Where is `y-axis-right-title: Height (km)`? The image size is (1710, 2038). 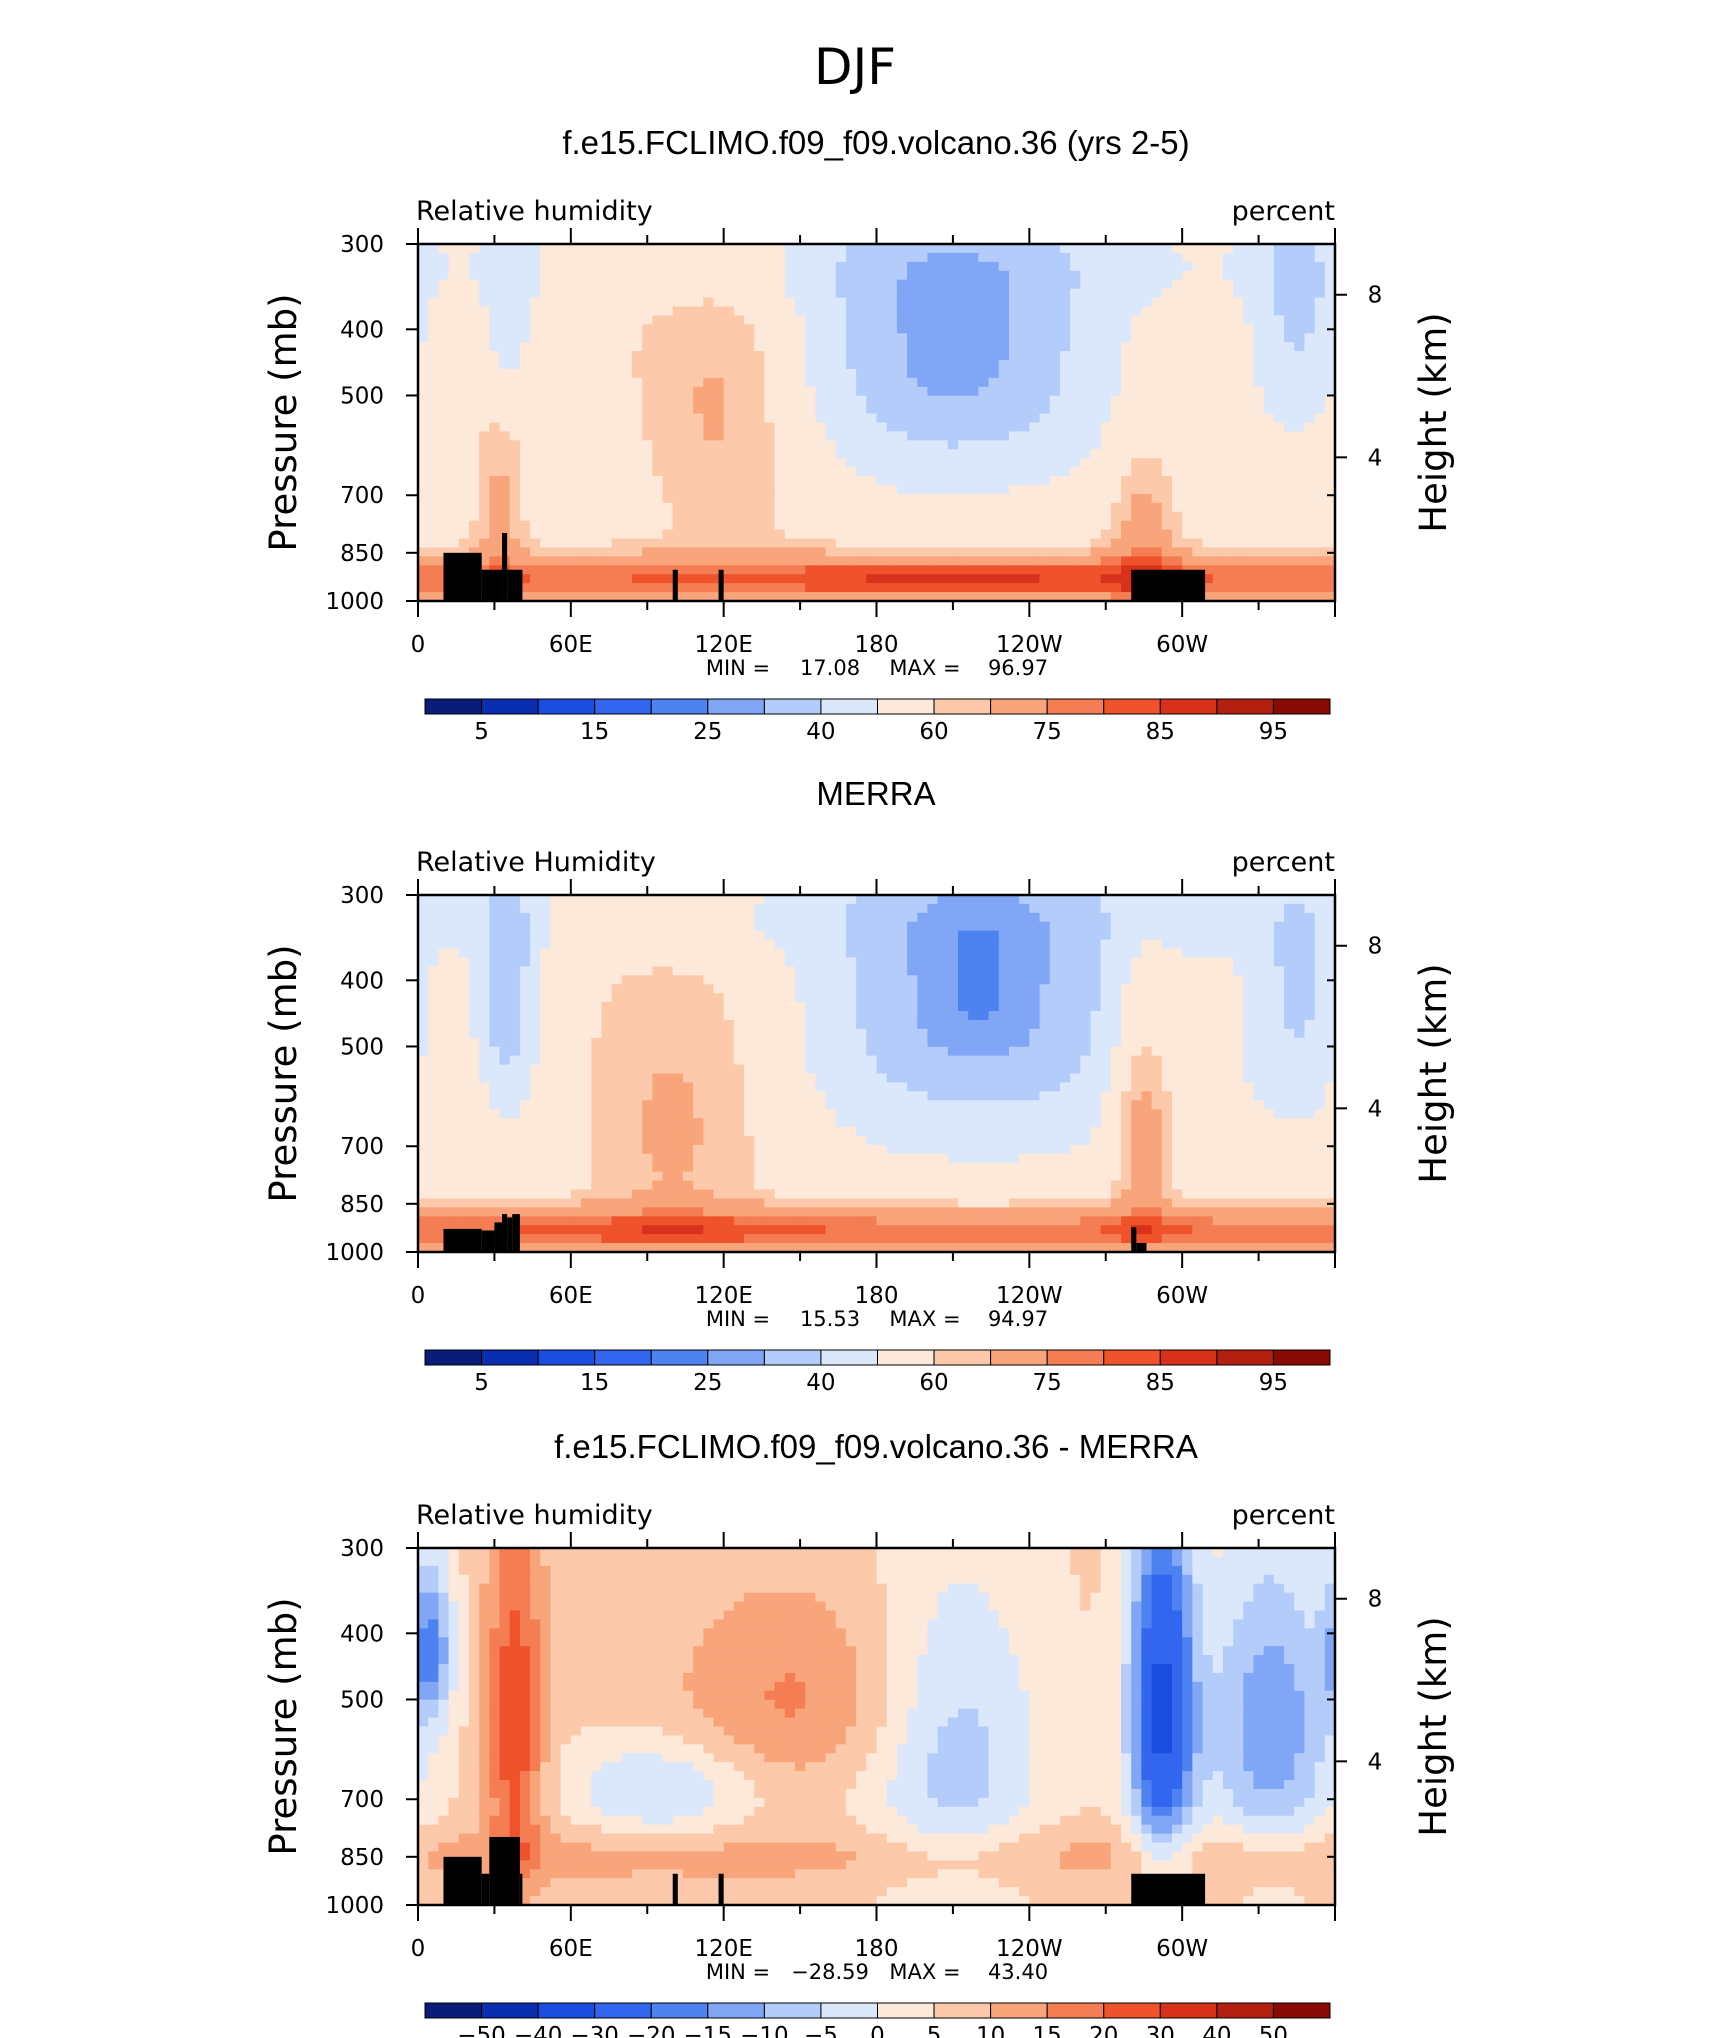
y-axis-right-title: Height (km) is located at coordinates (1433, 422).